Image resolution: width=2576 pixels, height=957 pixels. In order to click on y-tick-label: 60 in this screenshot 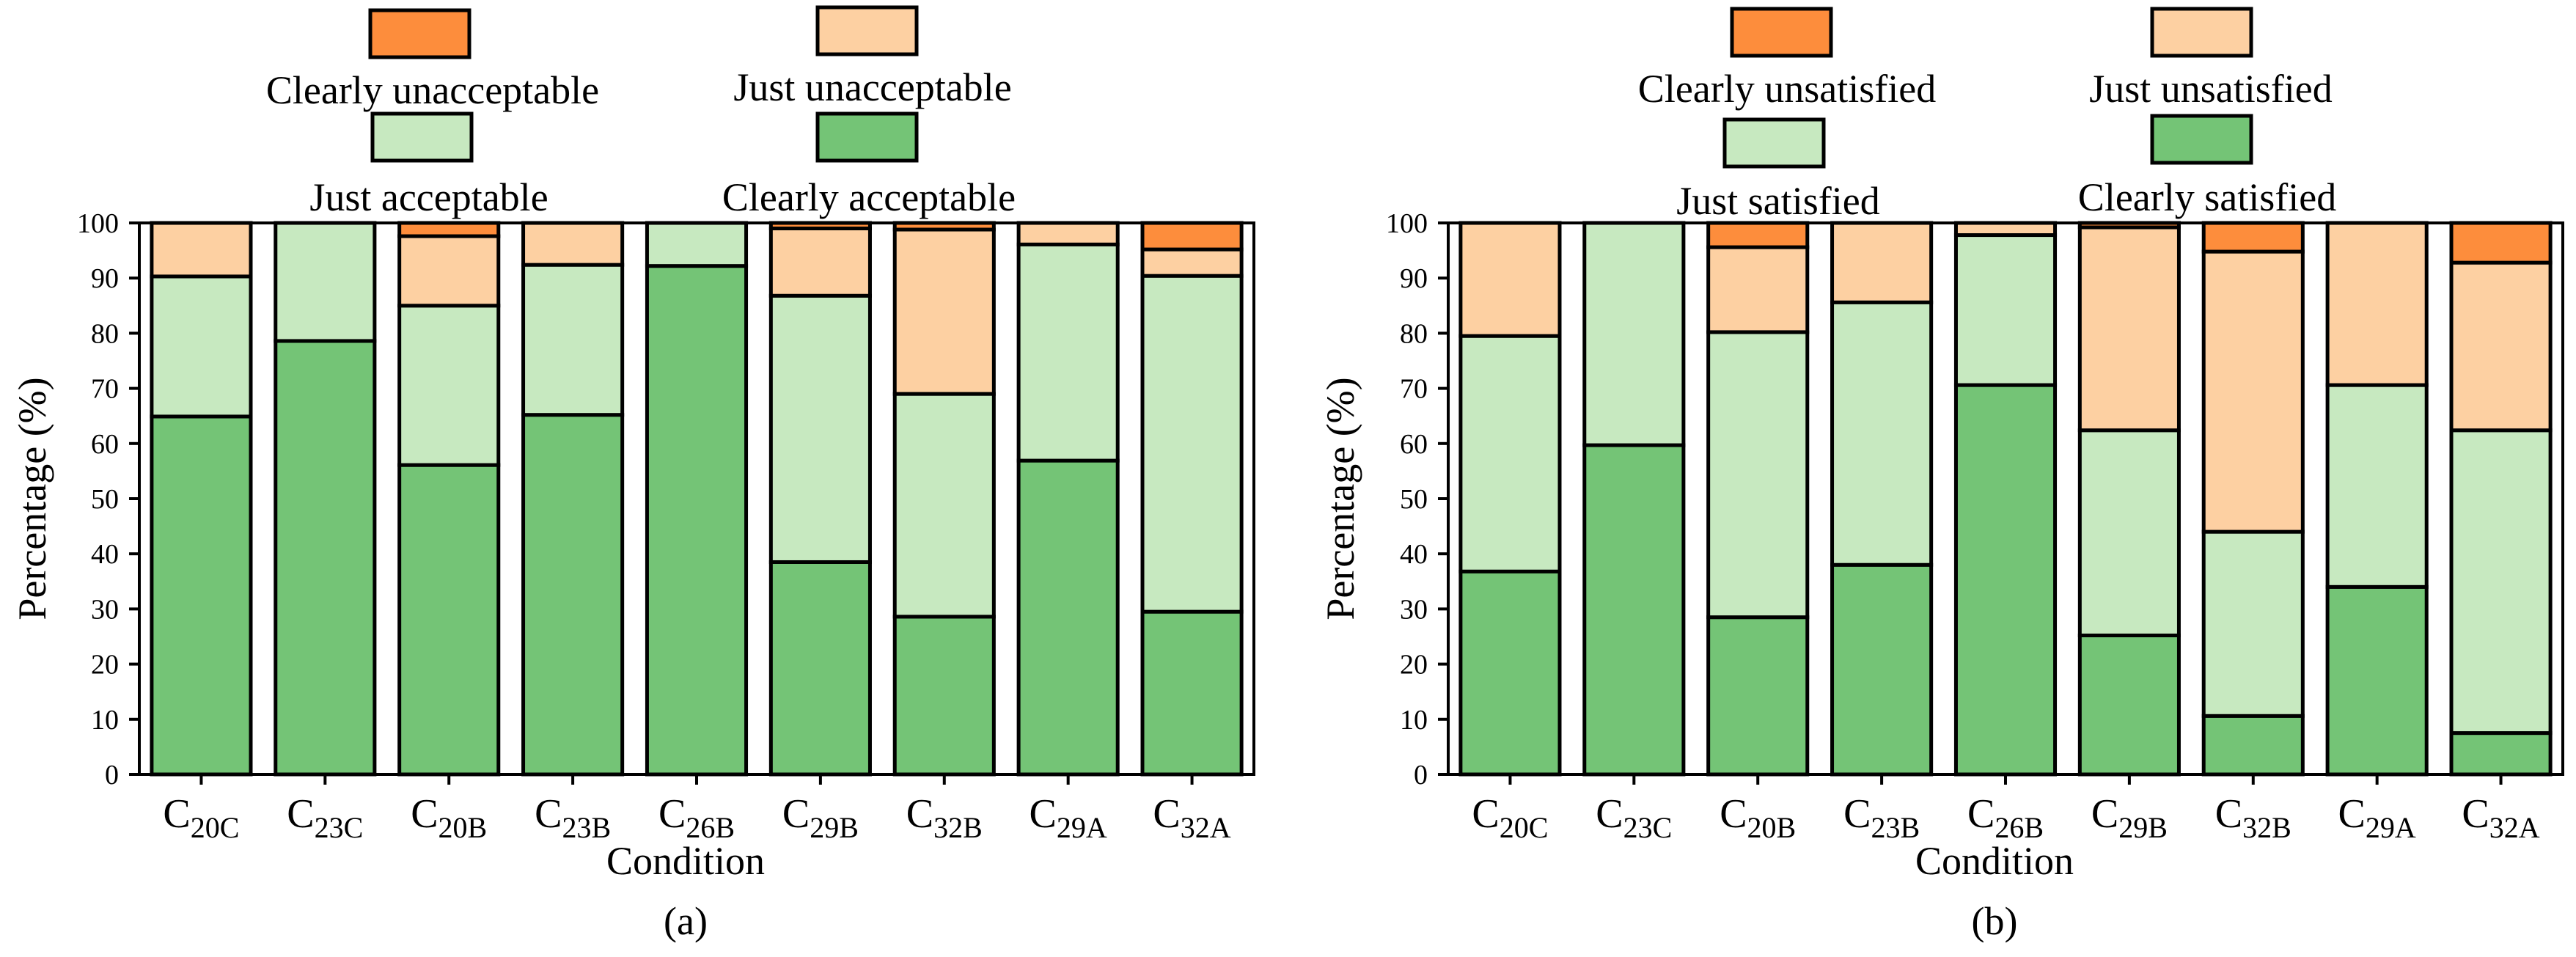, I will do `click(1414, 444)`.